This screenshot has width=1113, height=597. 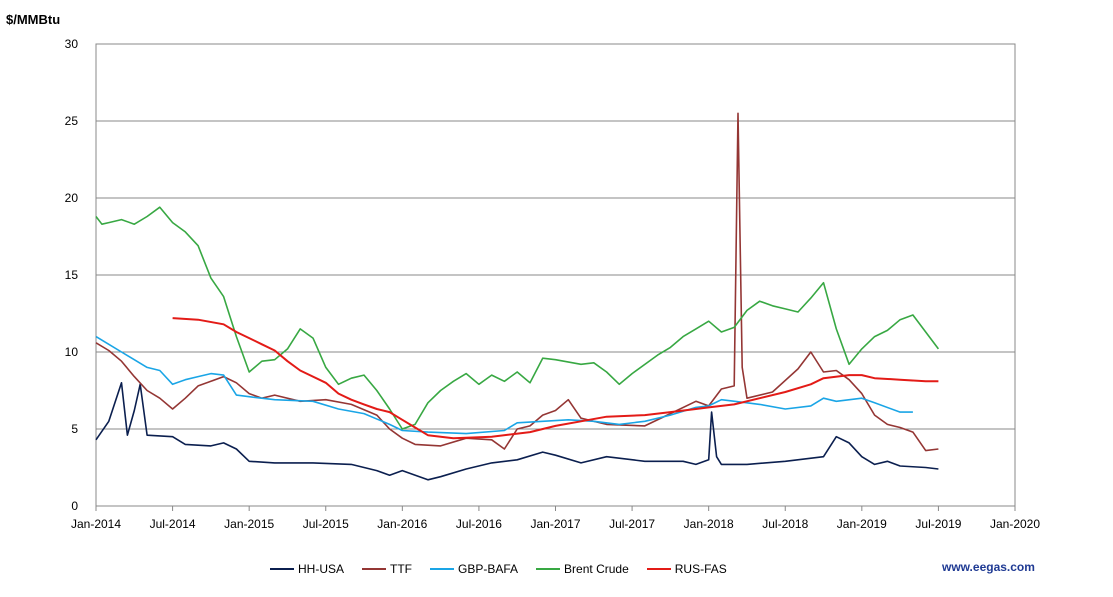 I want to click on y-tick-label: 25, so click(x=72, y=121).